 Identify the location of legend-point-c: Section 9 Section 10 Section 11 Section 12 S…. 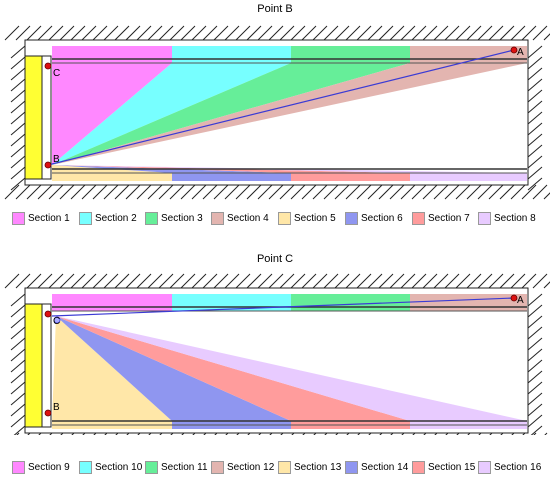
(275, 468).